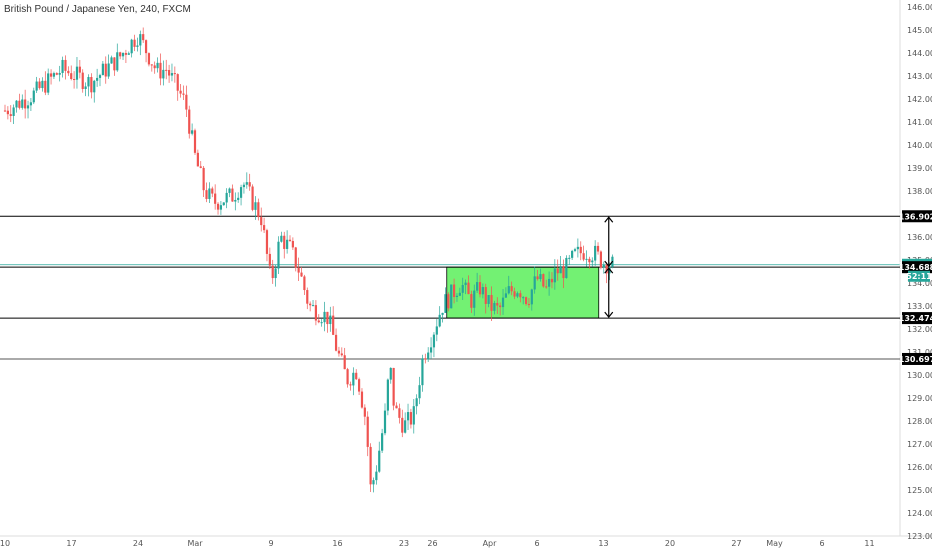 The width and height of the screenshot is (932, 550). What do you see at coordinates (71, 543) in the screenshot?
I see `x-tick-label: 17` at bounding box center [71, 543].